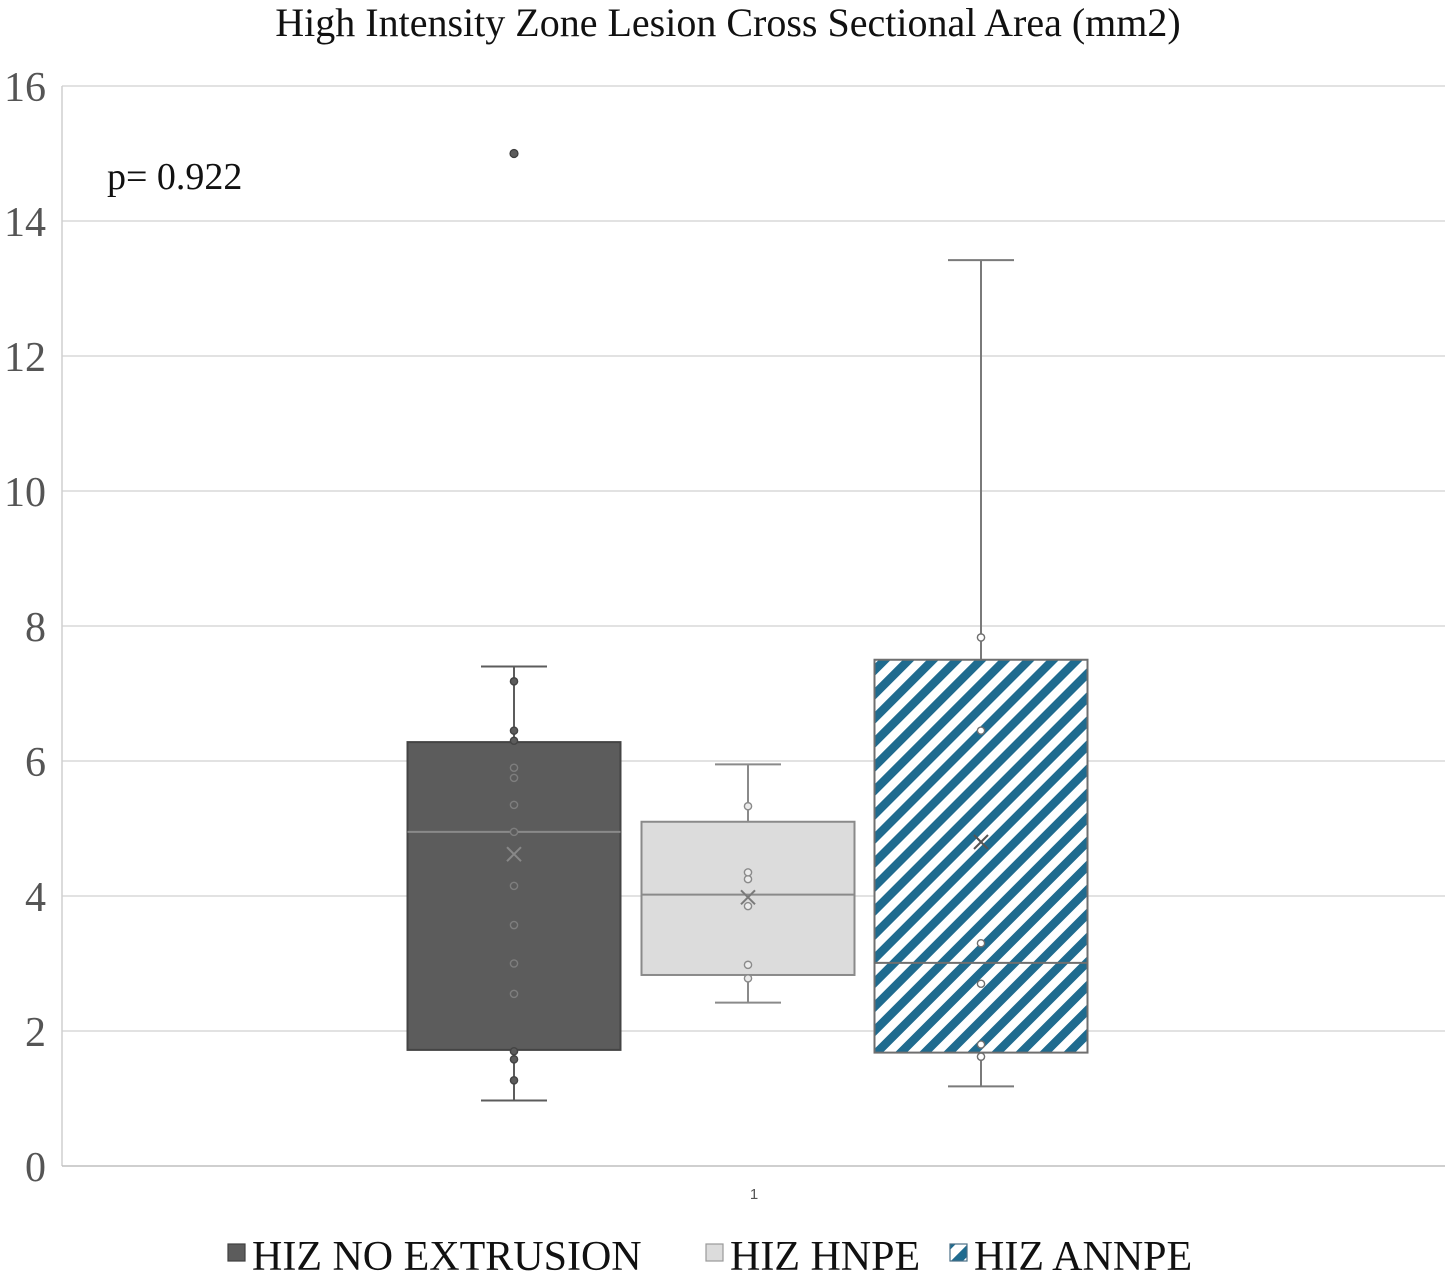 The image size is (1453, 1279). I want to click on y-tick-label: 10, so click(25, 493).